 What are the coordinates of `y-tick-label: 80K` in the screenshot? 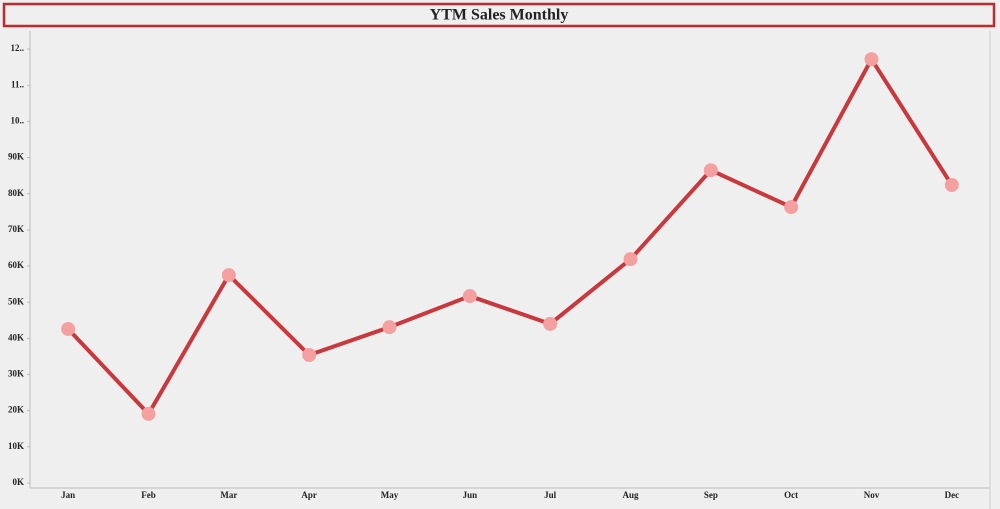 It's located at (16, 193).